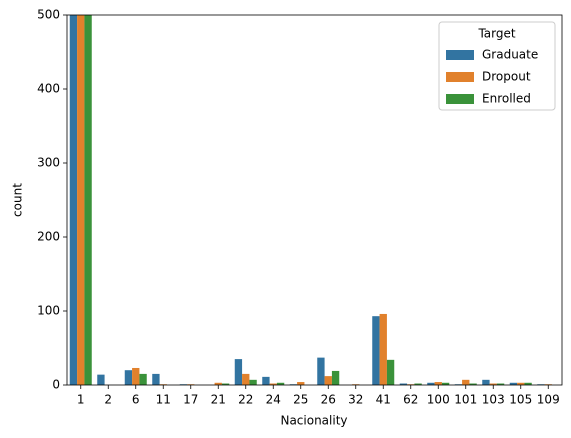 This screenshot has width=571, height=438. What do you see at coordinates (313, 421) in the screenshot?
I see `x-axis-label: Nacionality` at bounding box center [313, 421].